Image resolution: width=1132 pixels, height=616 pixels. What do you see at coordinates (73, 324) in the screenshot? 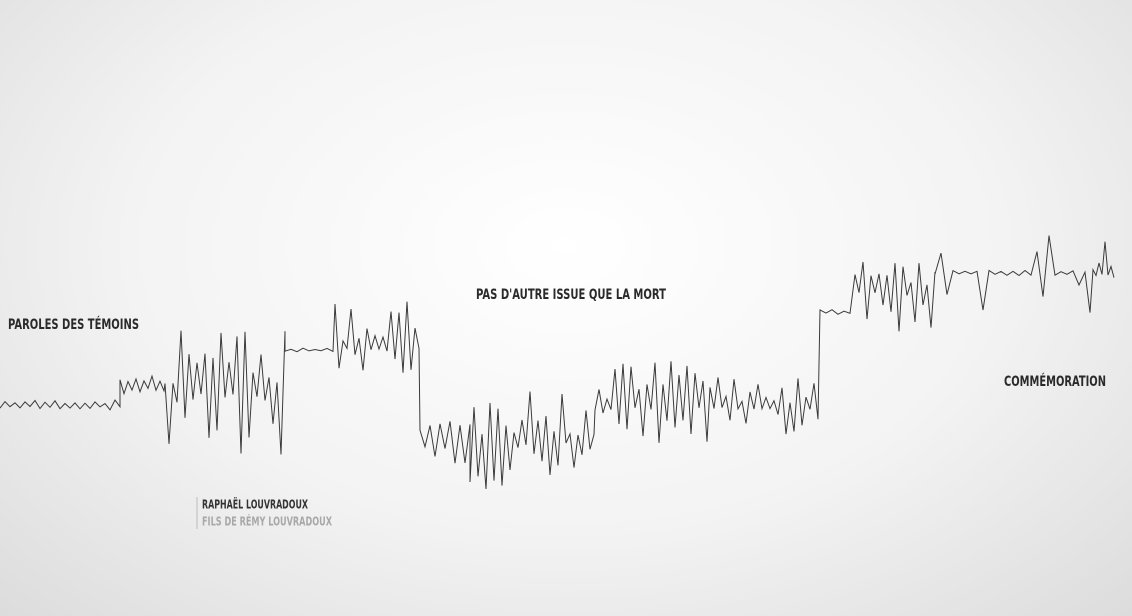
I see `section-label: PAROLES DES TÉMOINS` at bounding box center [73, 324].